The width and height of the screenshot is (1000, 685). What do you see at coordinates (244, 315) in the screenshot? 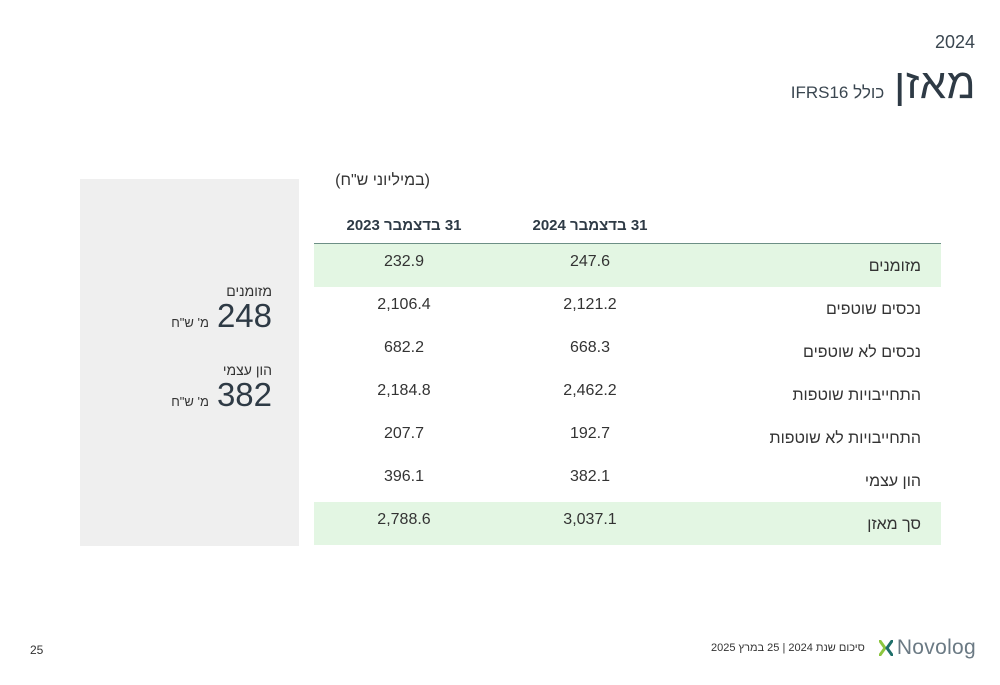
I see `kpi-value: 248` at bounding box center [244, 315].